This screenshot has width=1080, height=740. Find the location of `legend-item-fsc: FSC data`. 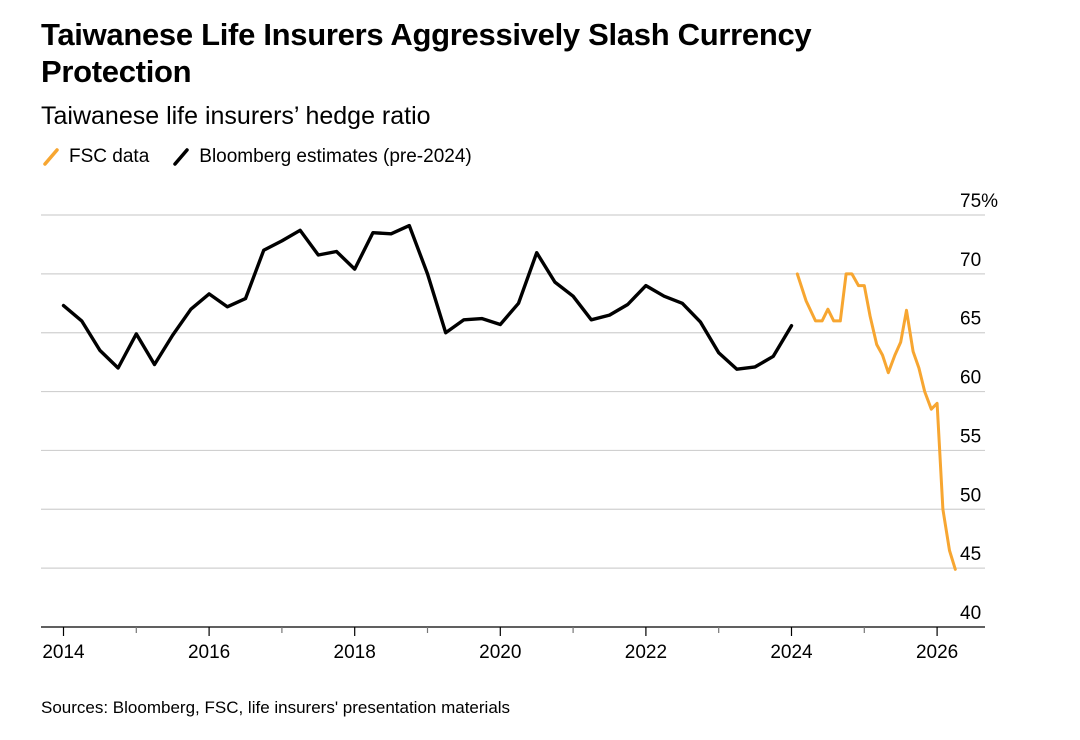

legend-item-fsc: FSC data is located at coordinates (95, 157).